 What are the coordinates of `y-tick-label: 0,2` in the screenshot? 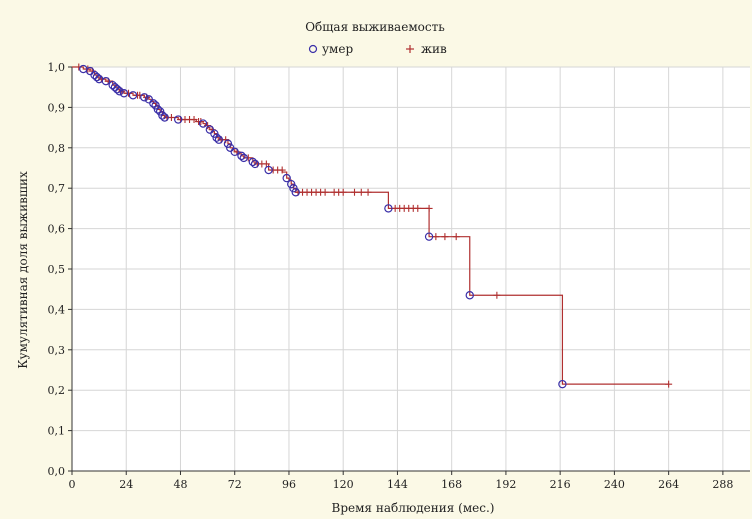 It's located at (57, 390).